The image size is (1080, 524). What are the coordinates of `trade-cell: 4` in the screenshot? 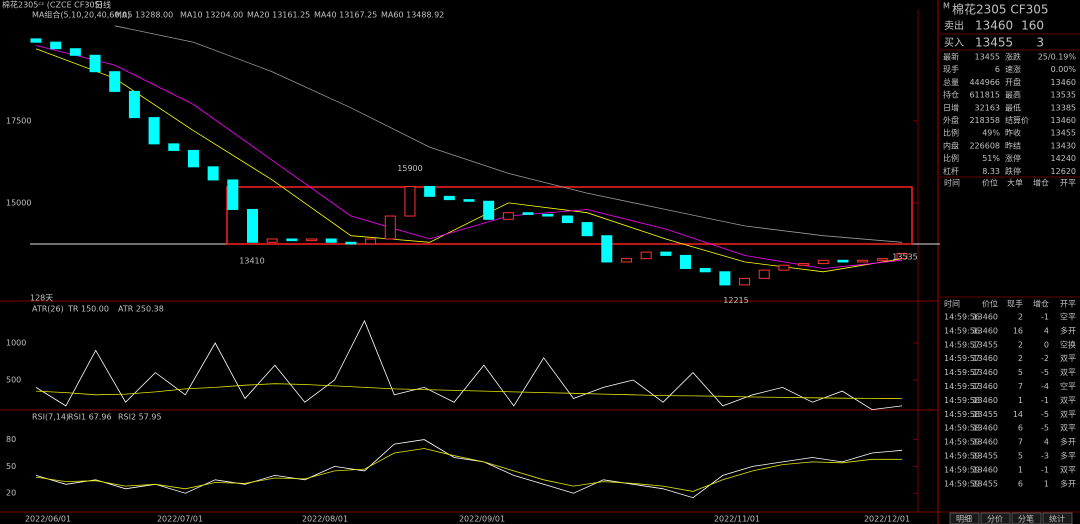 It's located at (1046, 330).